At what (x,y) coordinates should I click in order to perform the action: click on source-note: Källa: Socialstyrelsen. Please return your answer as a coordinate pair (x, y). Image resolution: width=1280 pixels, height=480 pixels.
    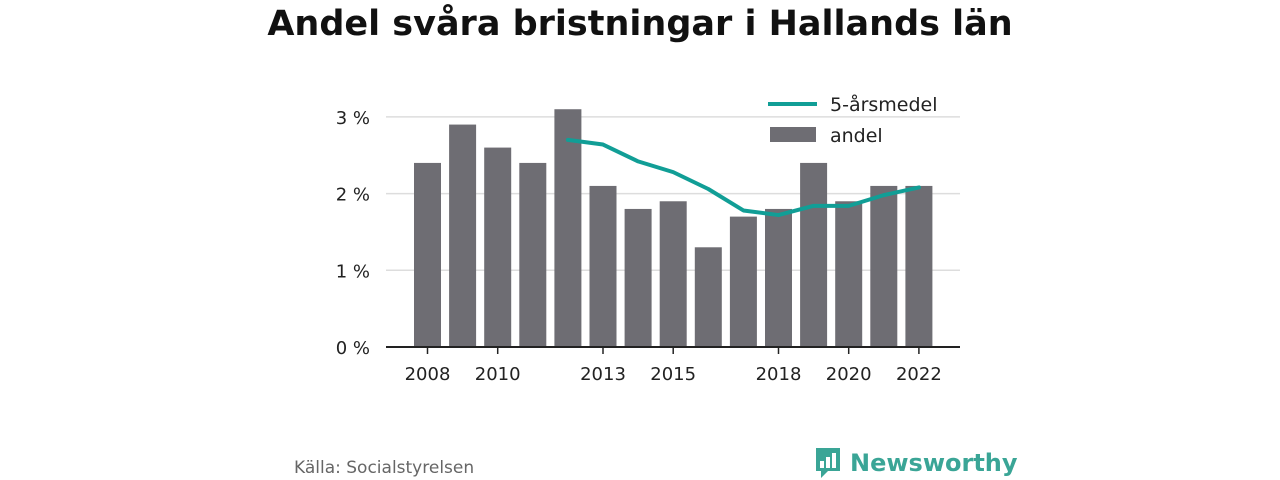
    Looking at the image, I should click on (384, 468).